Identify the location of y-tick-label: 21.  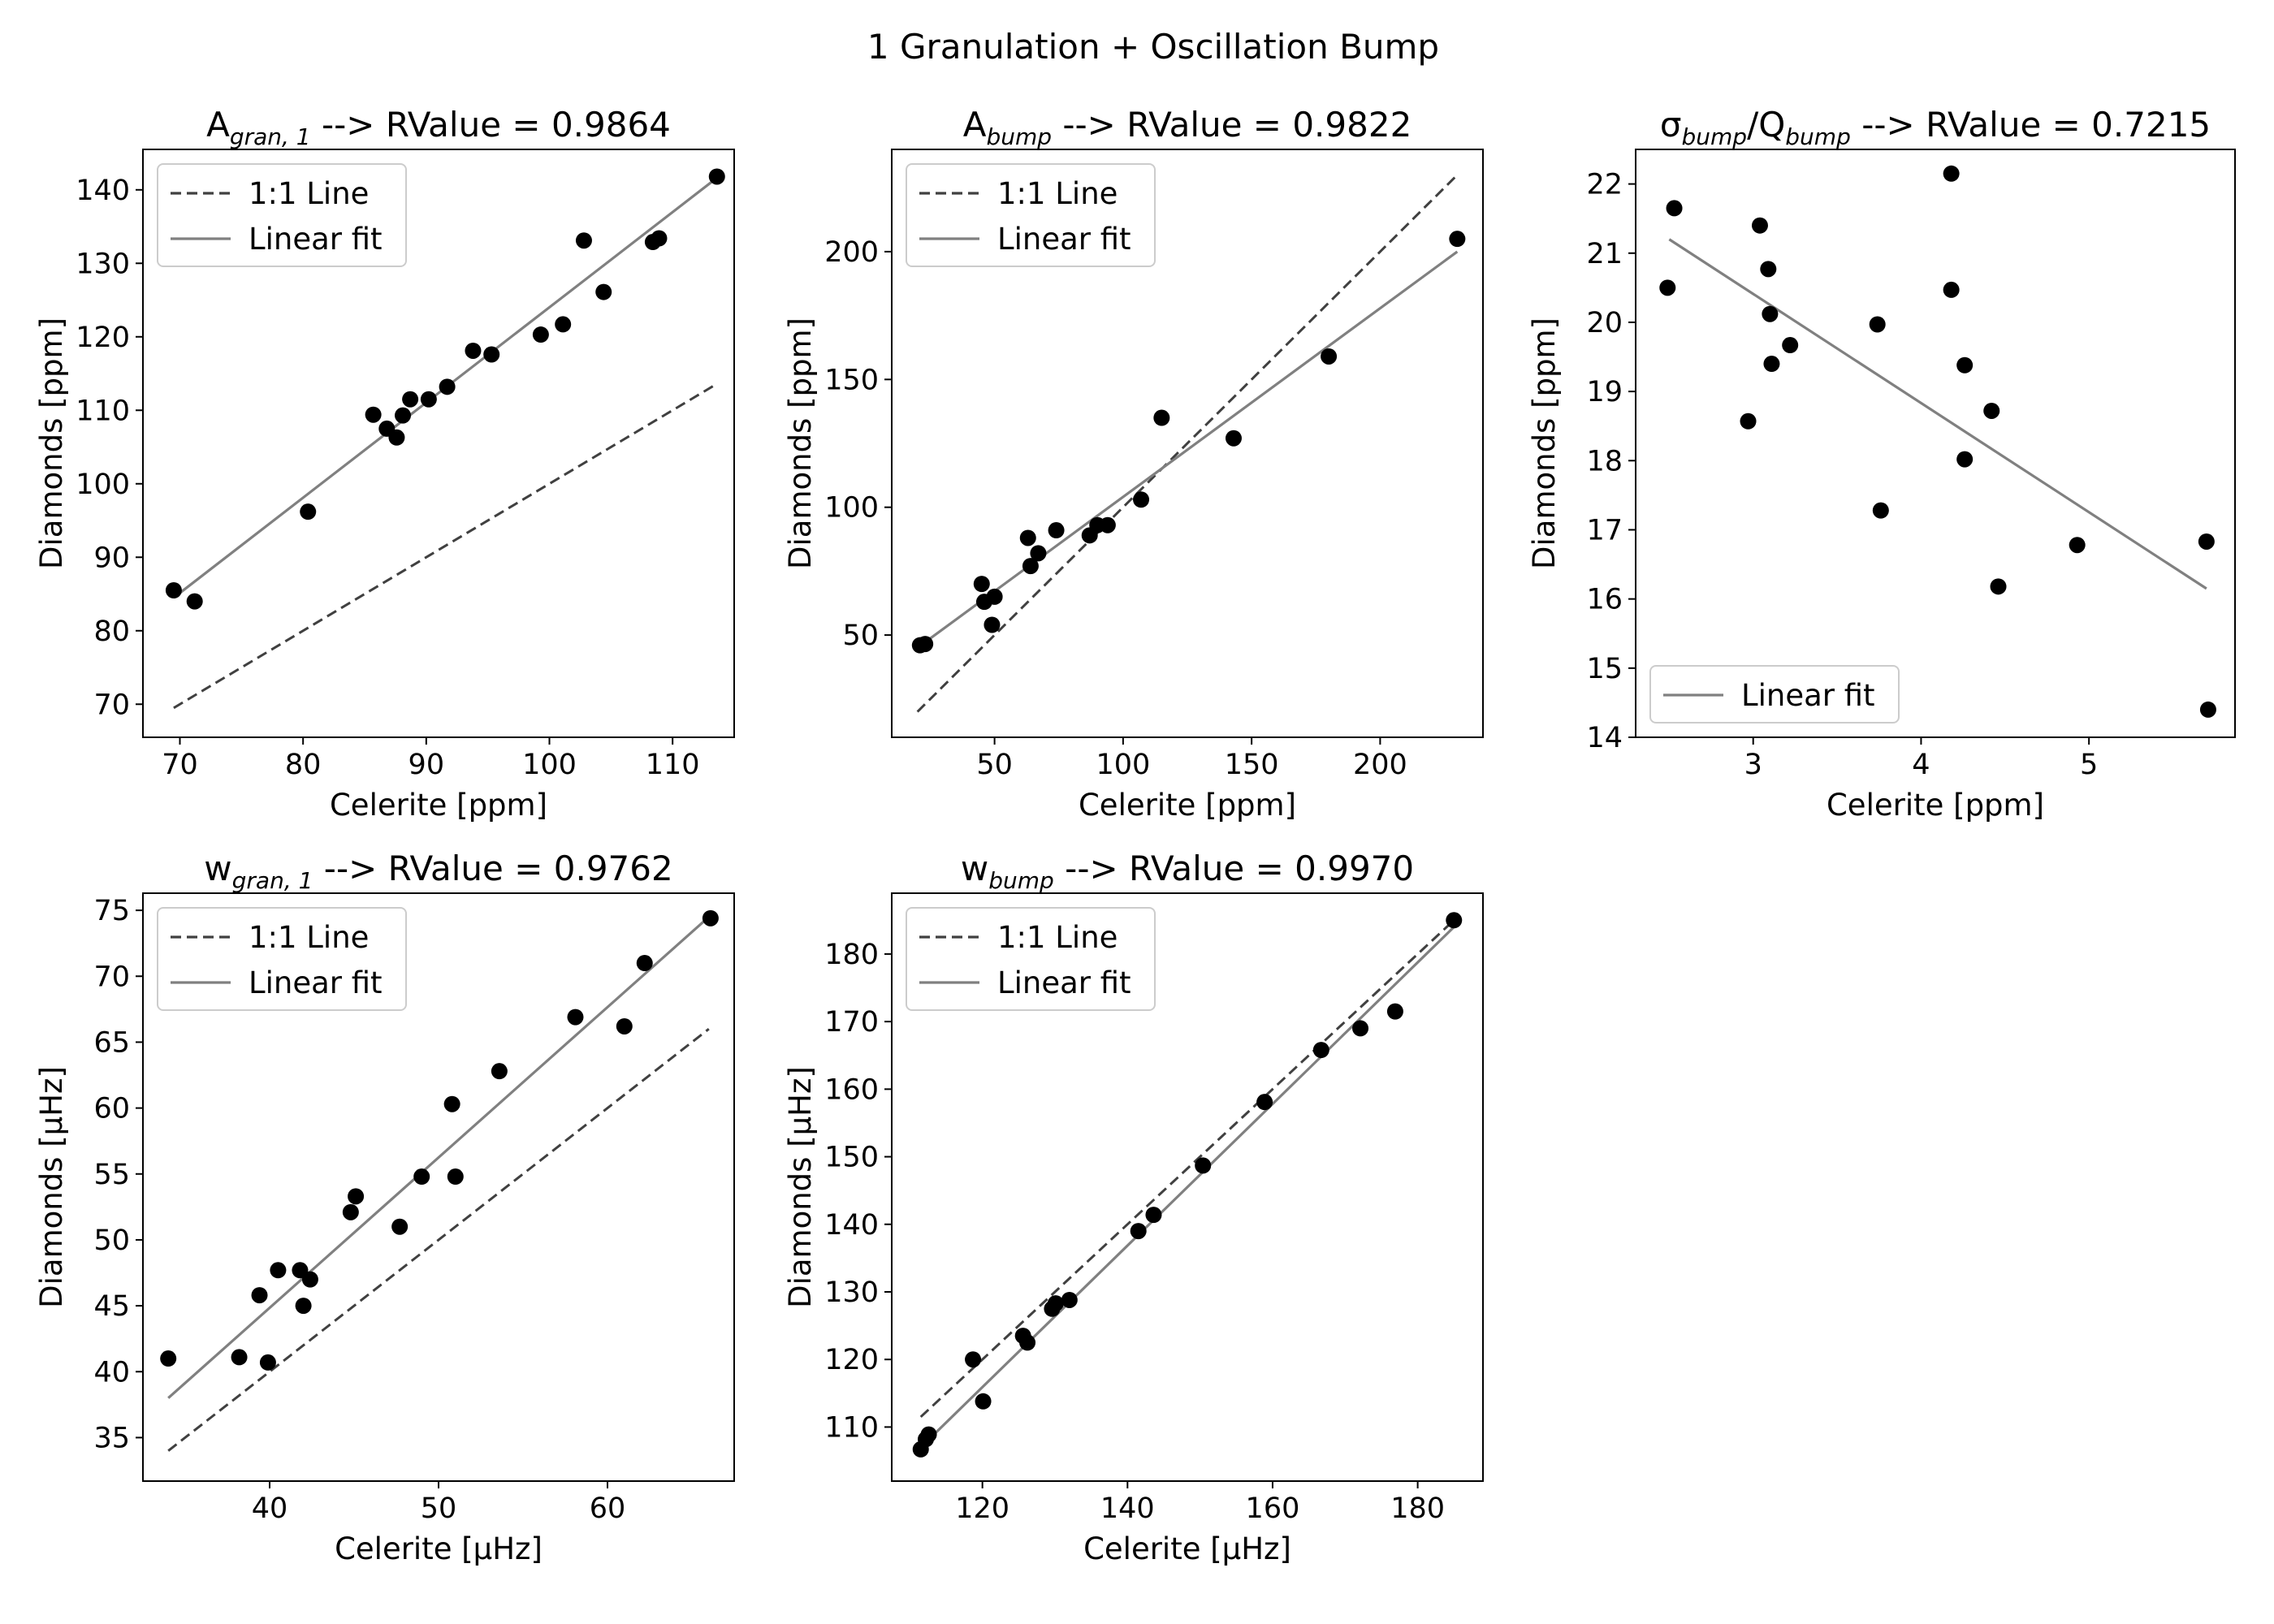
(1605, 254).